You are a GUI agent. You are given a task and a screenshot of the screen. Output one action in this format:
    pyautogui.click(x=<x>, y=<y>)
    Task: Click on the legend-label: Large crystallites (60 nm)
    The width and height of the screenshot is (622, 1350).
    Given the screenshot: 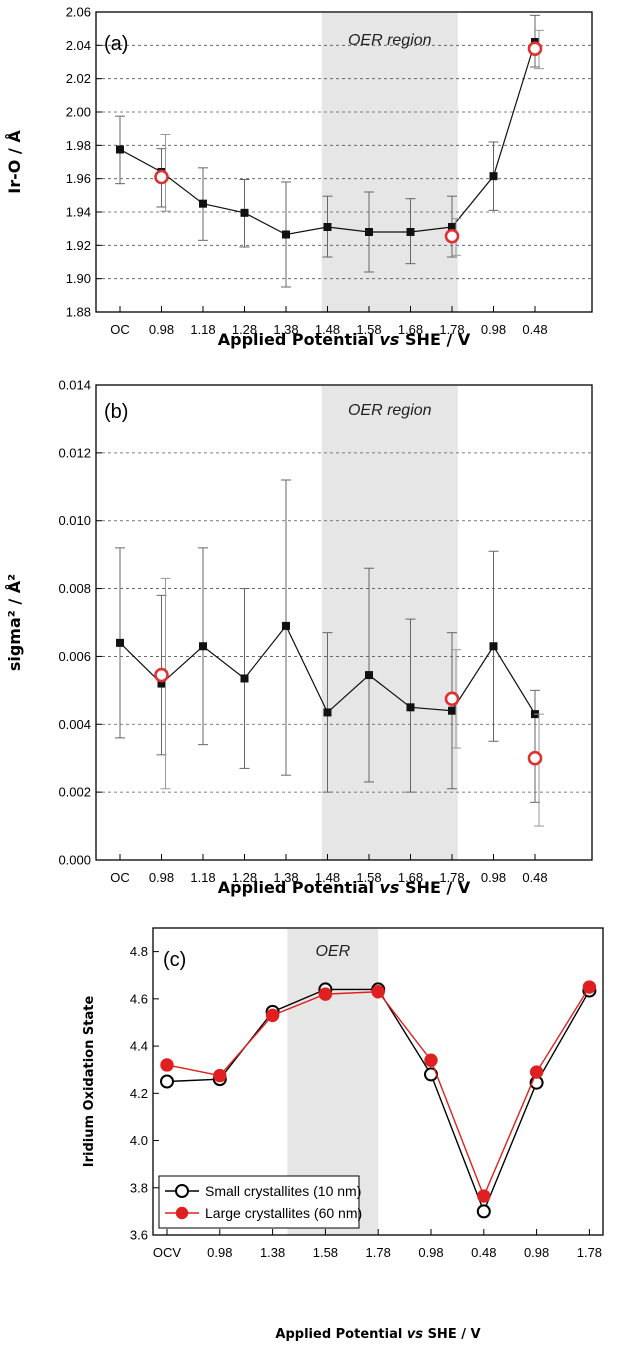 What is the action you would take?
    pyautogui.click(x=283, y=1213)
    